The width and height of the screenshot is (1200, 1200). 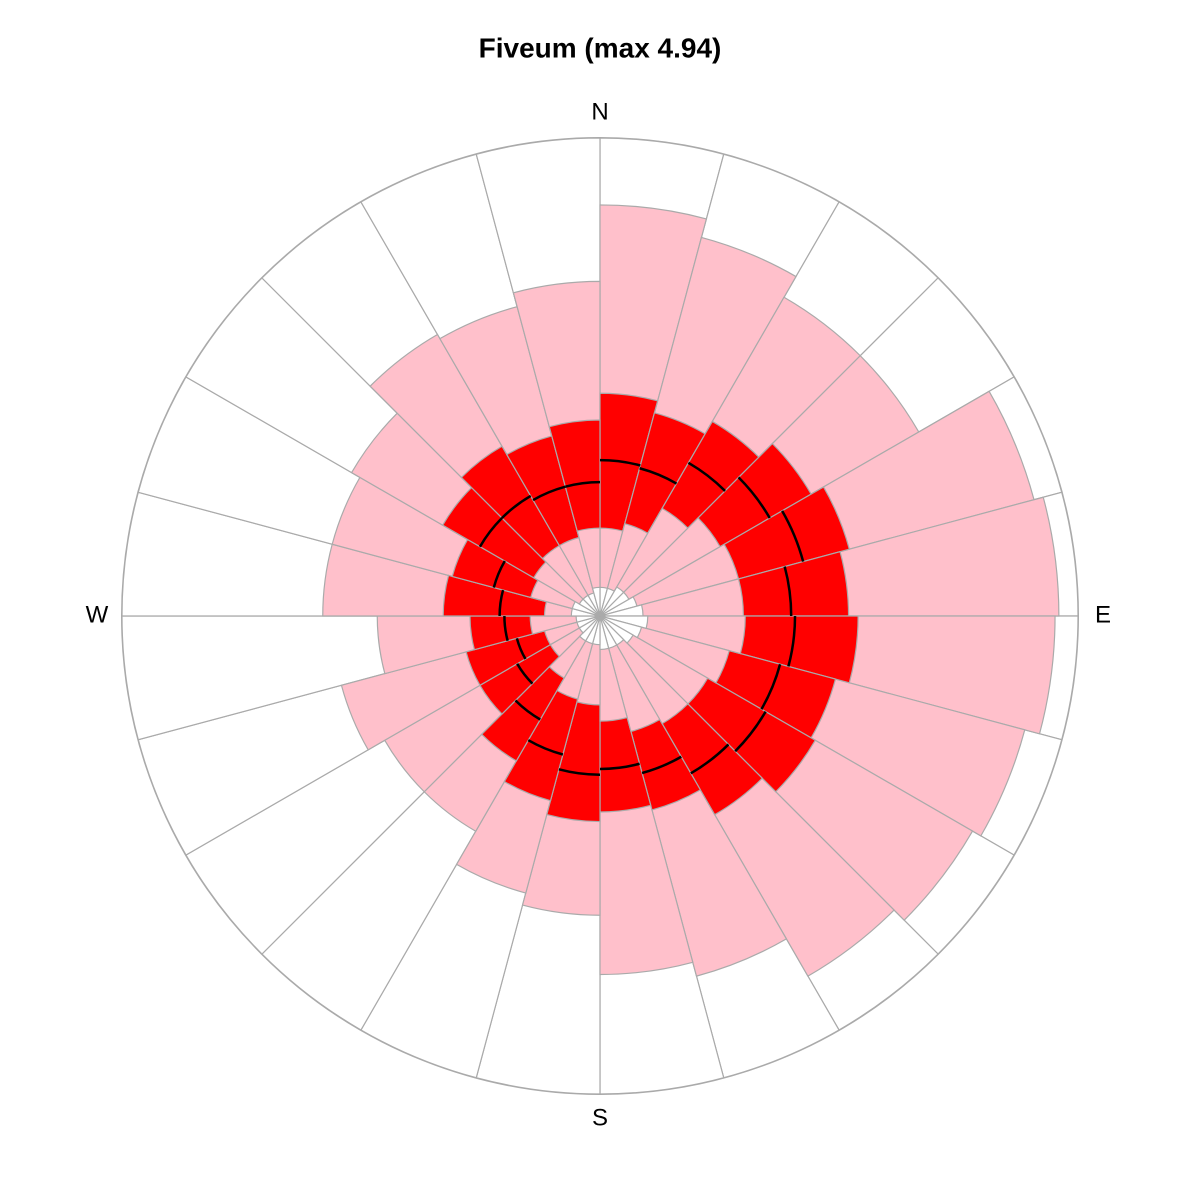 What do you see at coordinates (644, 670) in the screenshot?
I see `sector-q25` at bounding box center [644, 670].